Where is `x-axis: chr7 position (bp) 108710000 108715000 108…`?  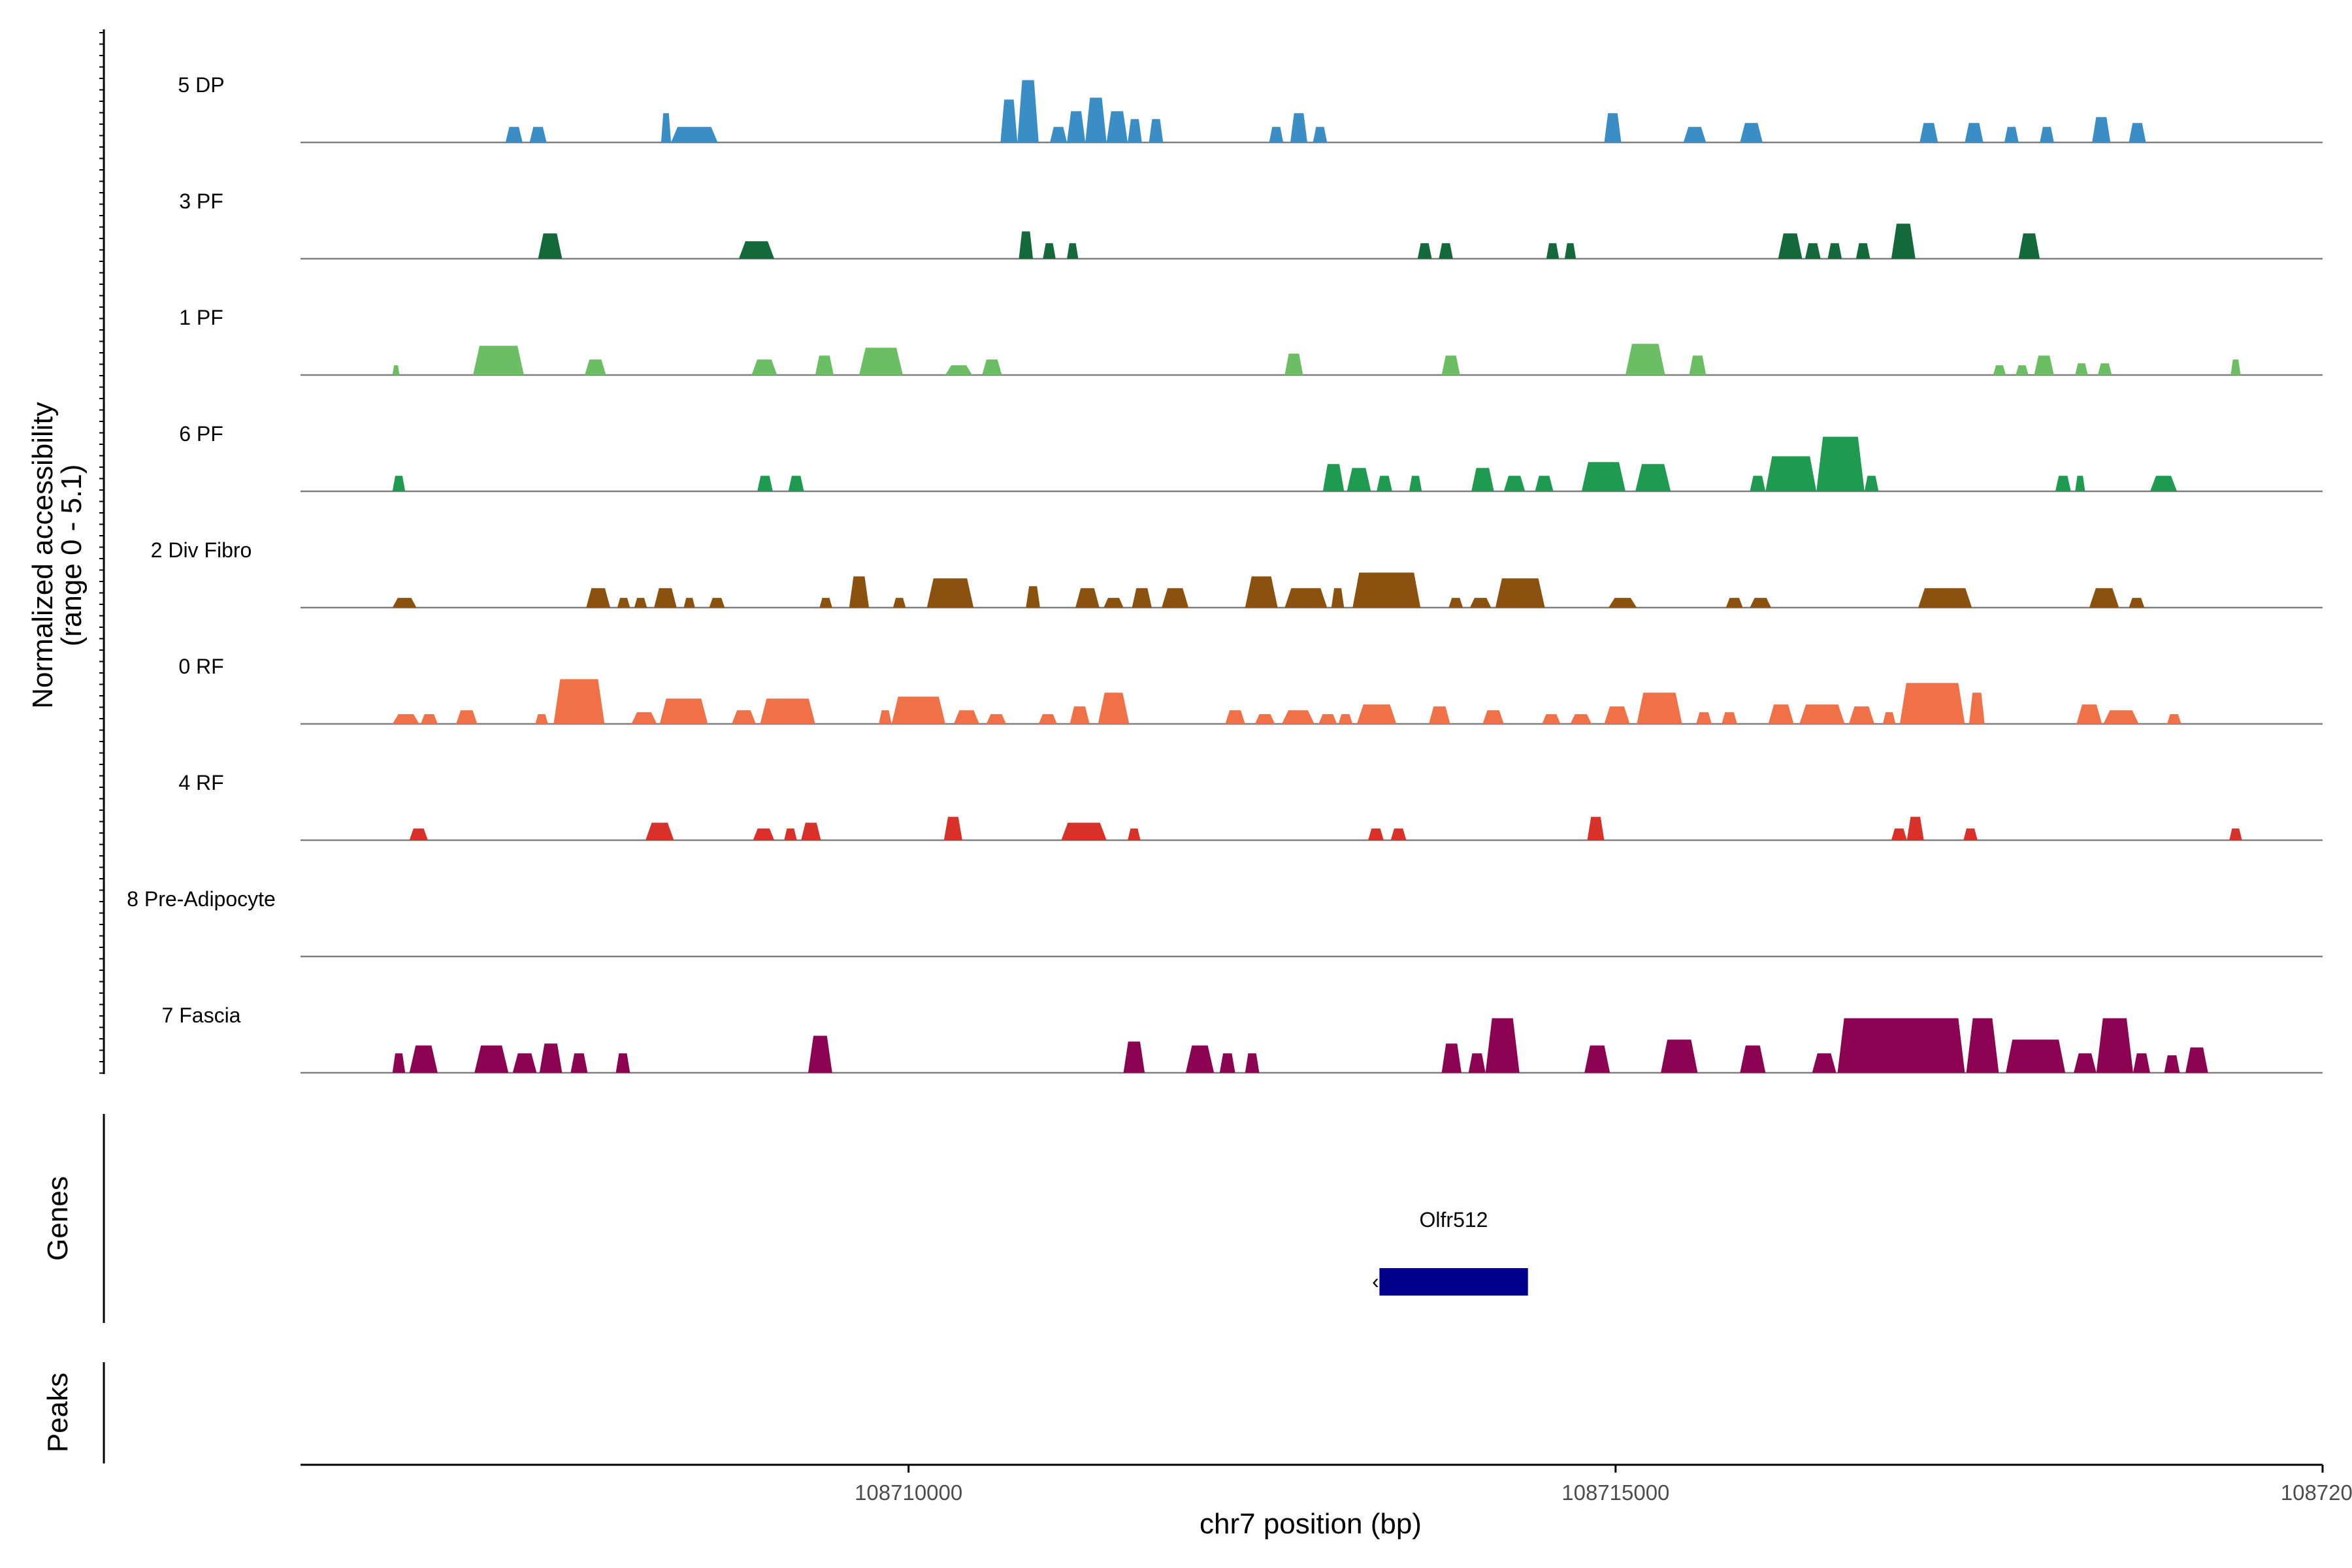
x-axis: chr7 position (bp) 108710000 108715000 108… is located at coordinates (1326, 1501).